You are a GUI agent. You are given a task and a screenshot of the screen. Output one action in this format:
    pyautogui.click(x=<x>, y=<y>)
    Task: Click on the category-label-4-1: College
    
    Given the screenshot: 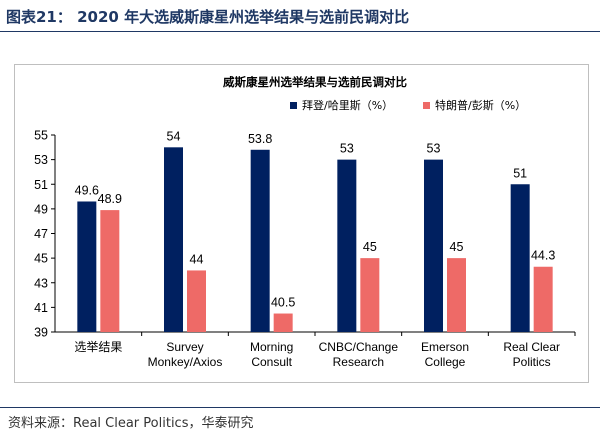 What is the action you would take?
    pyautogui.click(x=445, y=362)
    